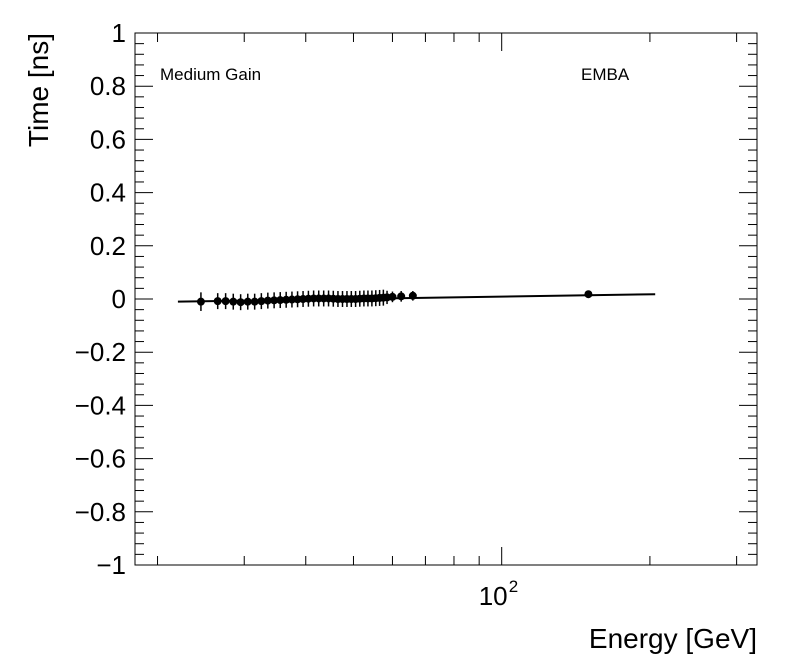 The height and width of the screenshot is (672, 796). What do you see at coordinates (108, 86) in the screenshot?
I see `y-tick-label: 0.8` at bounding box center [108, 86].